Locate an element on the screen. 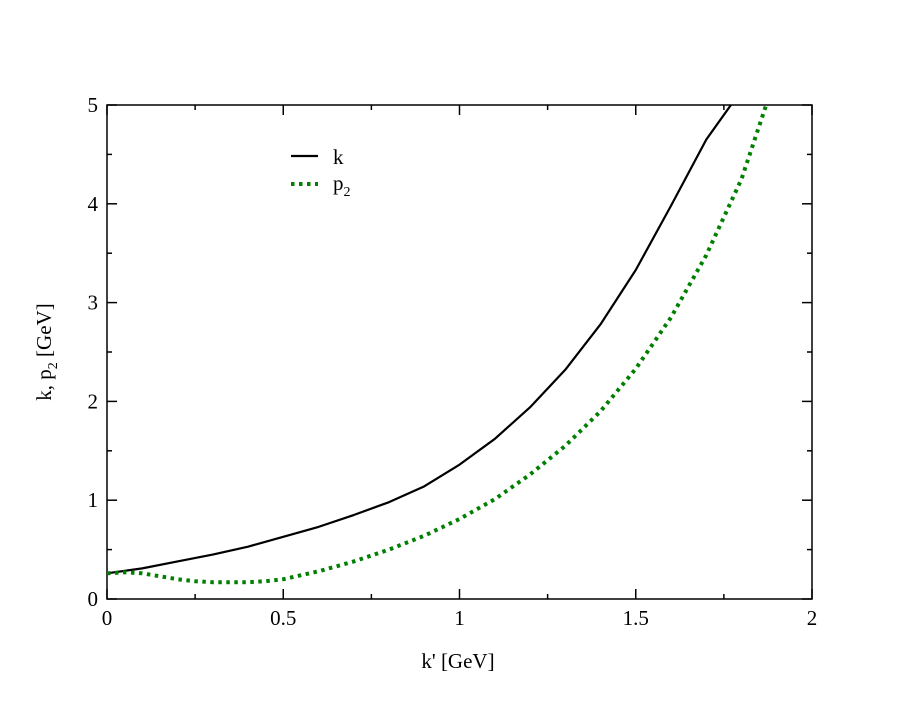 The image size is (913, 706). legend-label-p2-main: p is located at coordinates (338, 183).